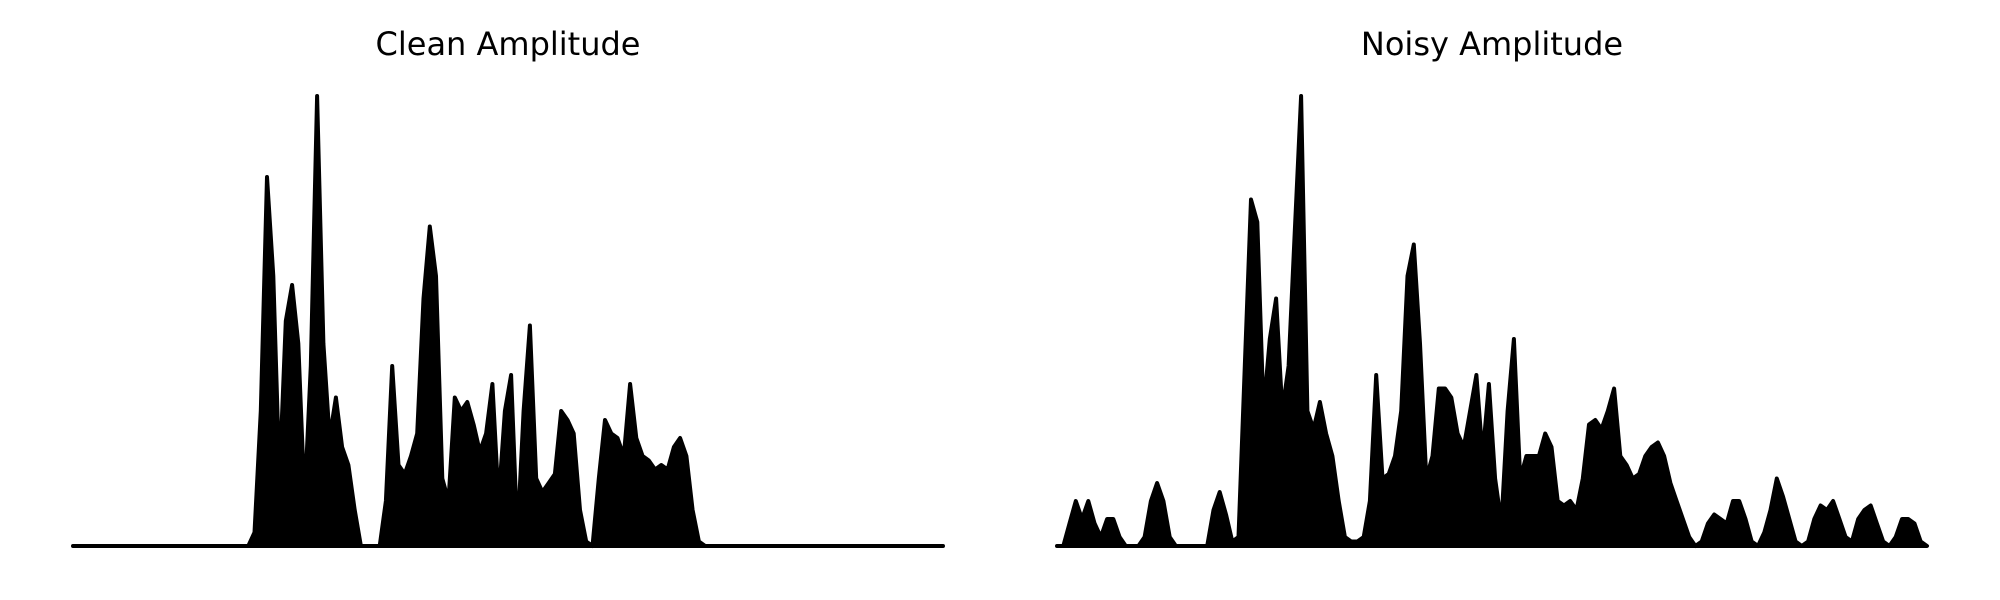  What do you see at coordinates (1492, 44) in the screenshot?
I see `chart-title: Noisy Amplitude` at bounding box center [1492, 44].